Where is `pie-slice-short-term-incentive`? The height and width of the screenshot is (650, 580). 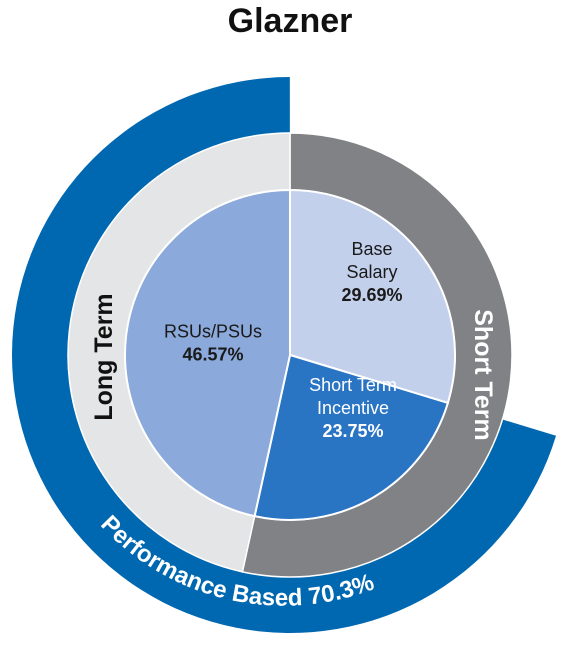 pie-slice-short-term-incentive is located at coordinates (351, 437).